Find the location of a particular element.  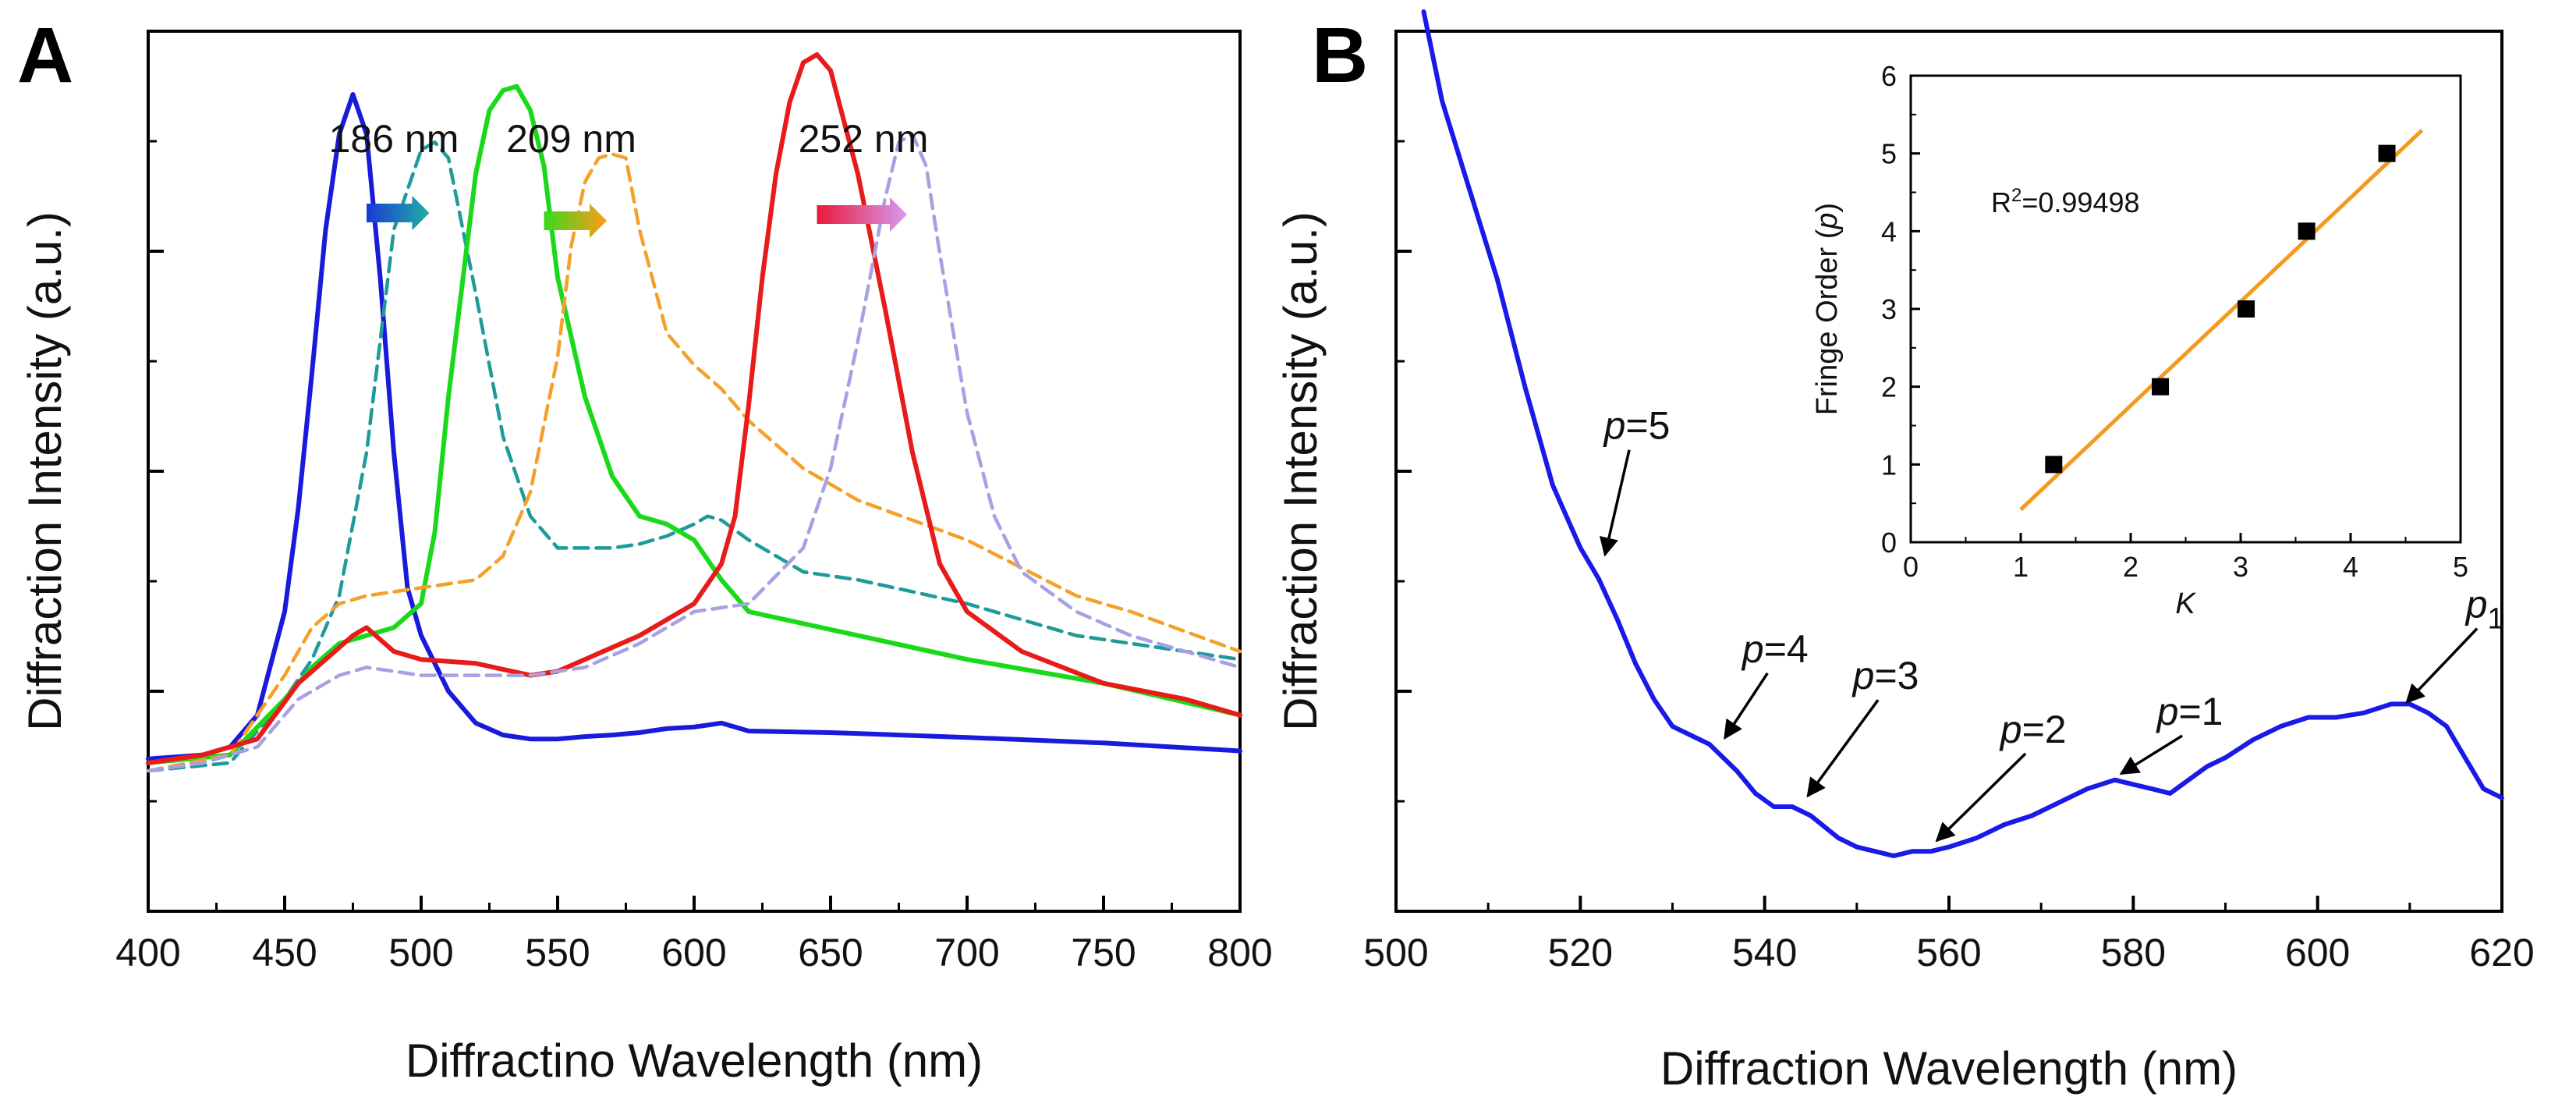

inset-marks is located at coordinates (2221, 319).